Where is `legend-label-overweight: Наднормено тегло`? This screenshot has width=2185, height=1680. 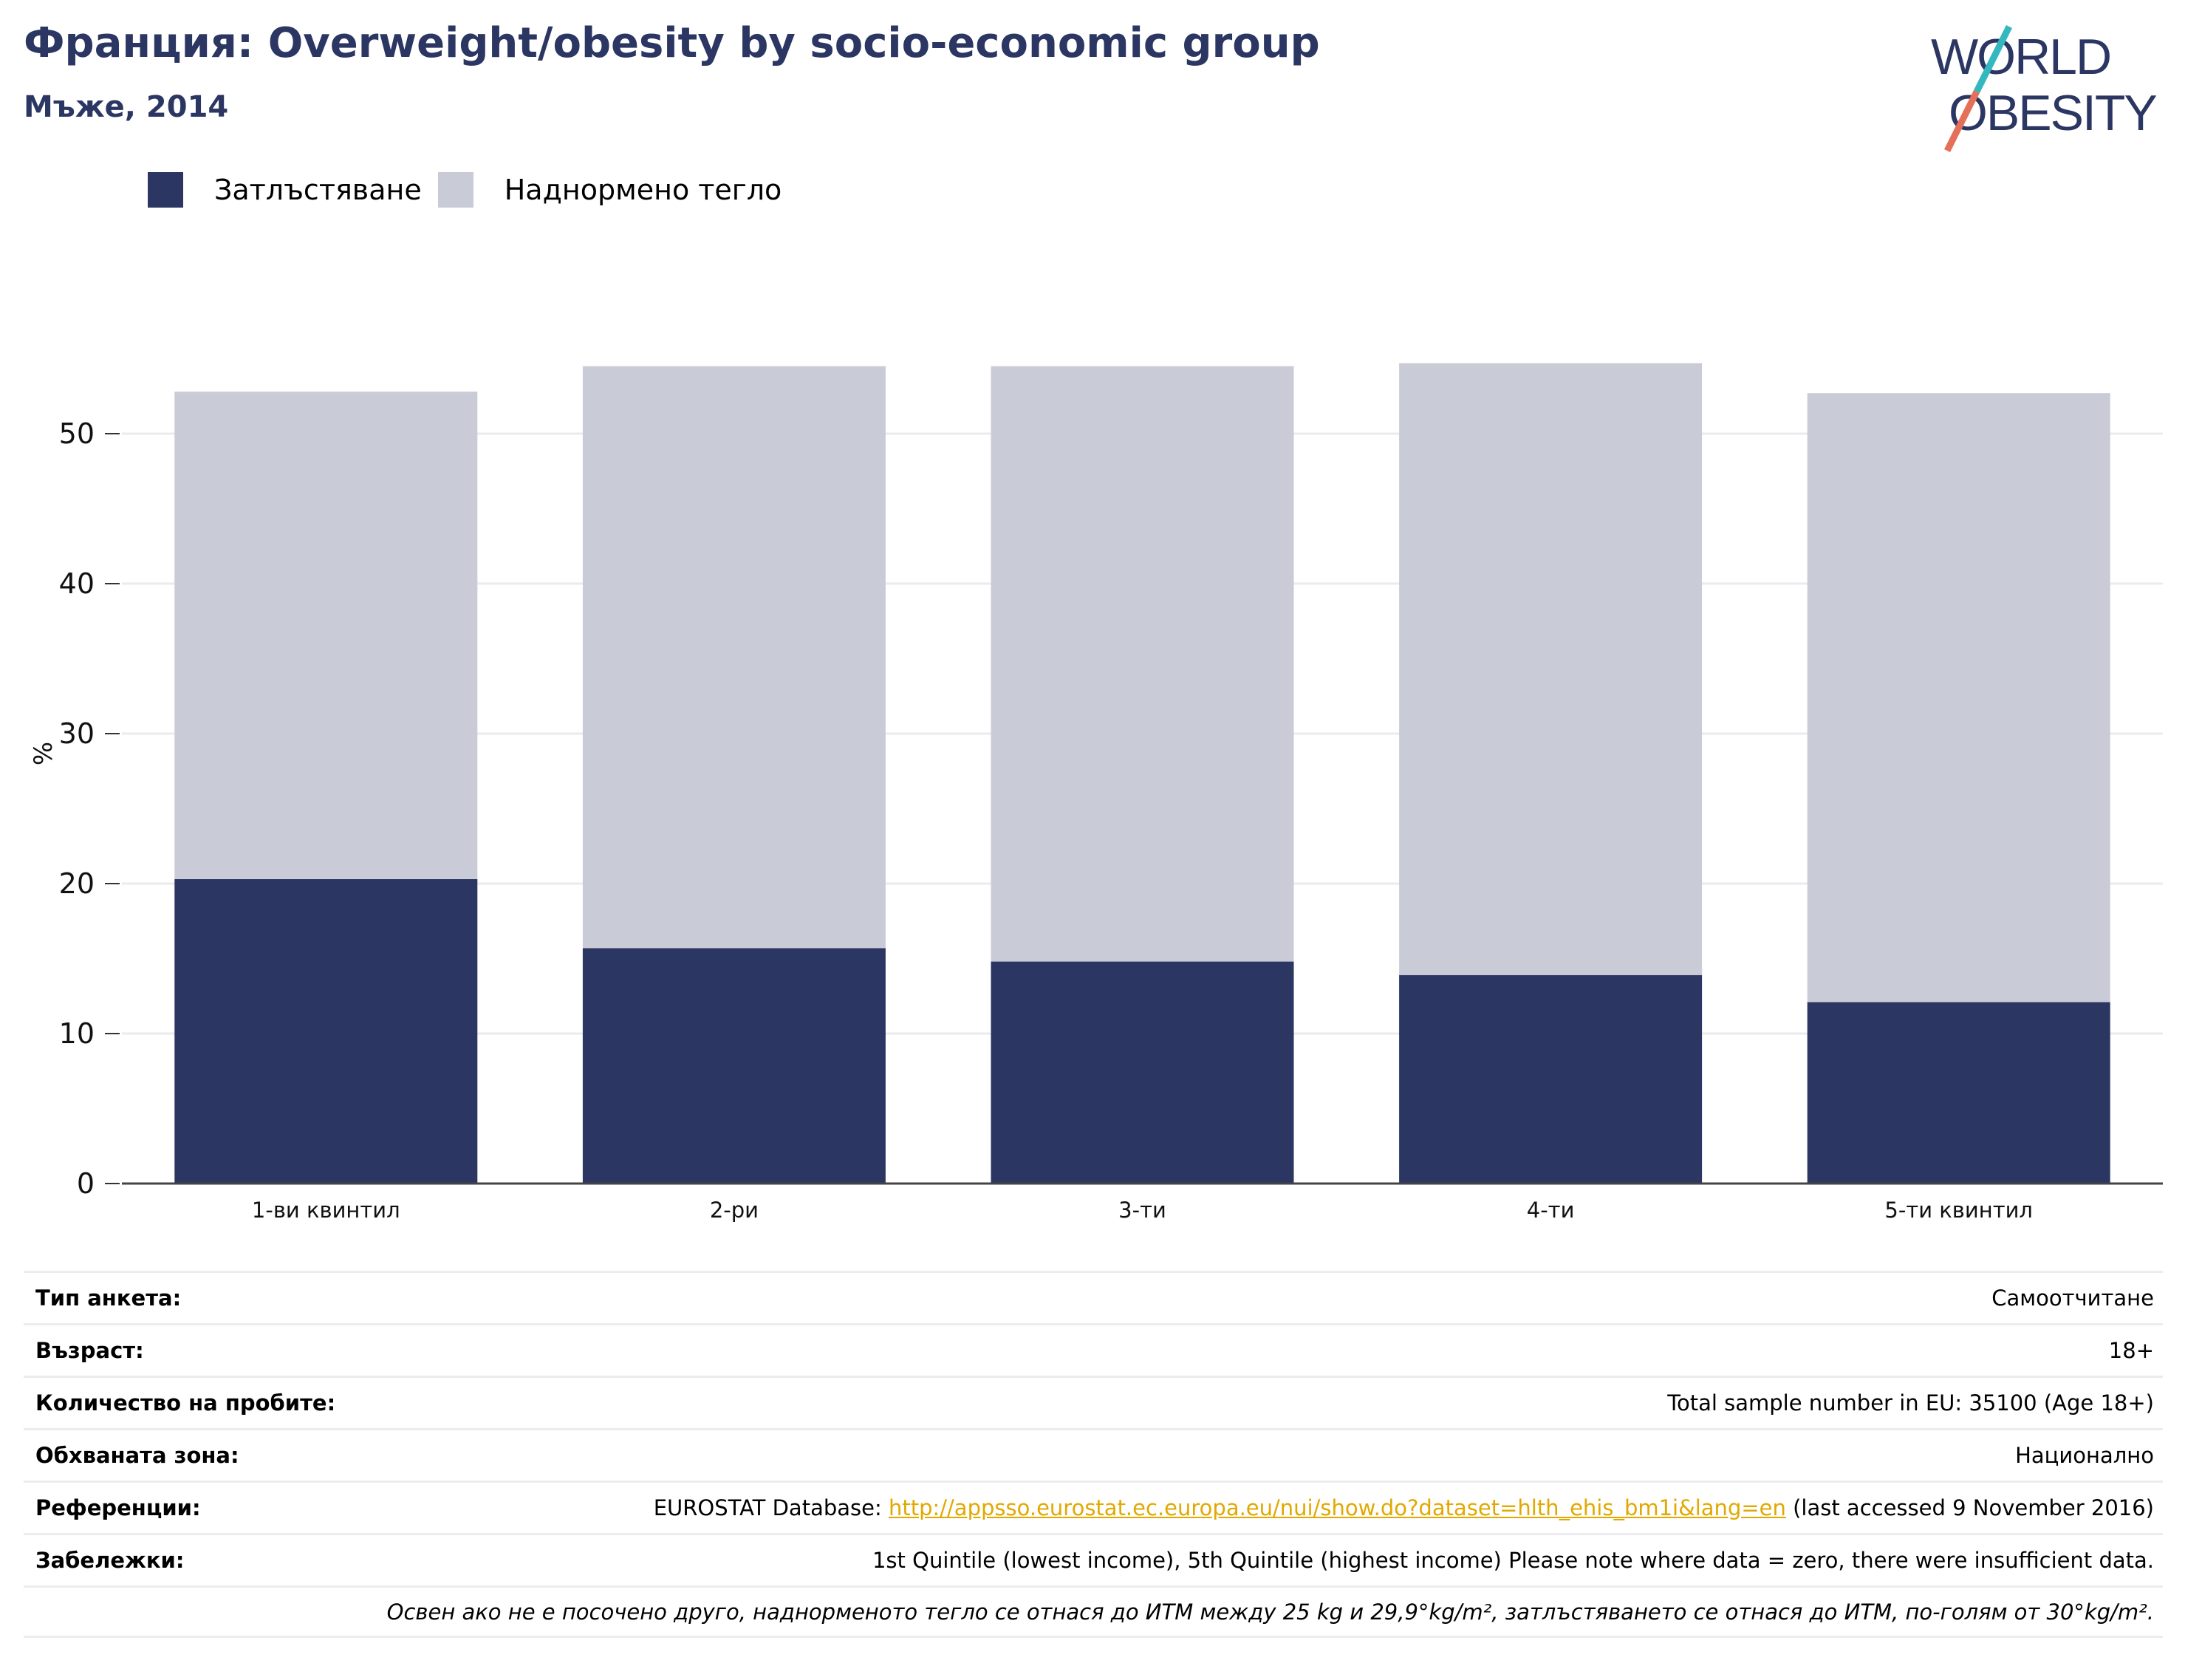 legend-label-overweight: Наднормено тегло is located at coordinates (643, 190).